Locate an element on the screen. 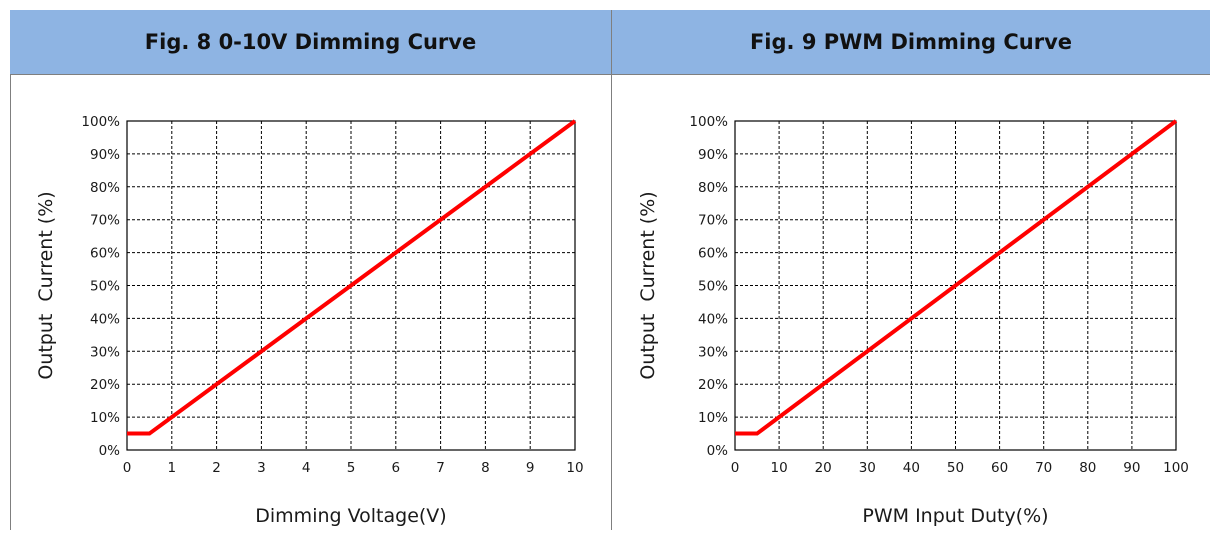  x-tick-label: 70 is located at coordinates (1043, 468).